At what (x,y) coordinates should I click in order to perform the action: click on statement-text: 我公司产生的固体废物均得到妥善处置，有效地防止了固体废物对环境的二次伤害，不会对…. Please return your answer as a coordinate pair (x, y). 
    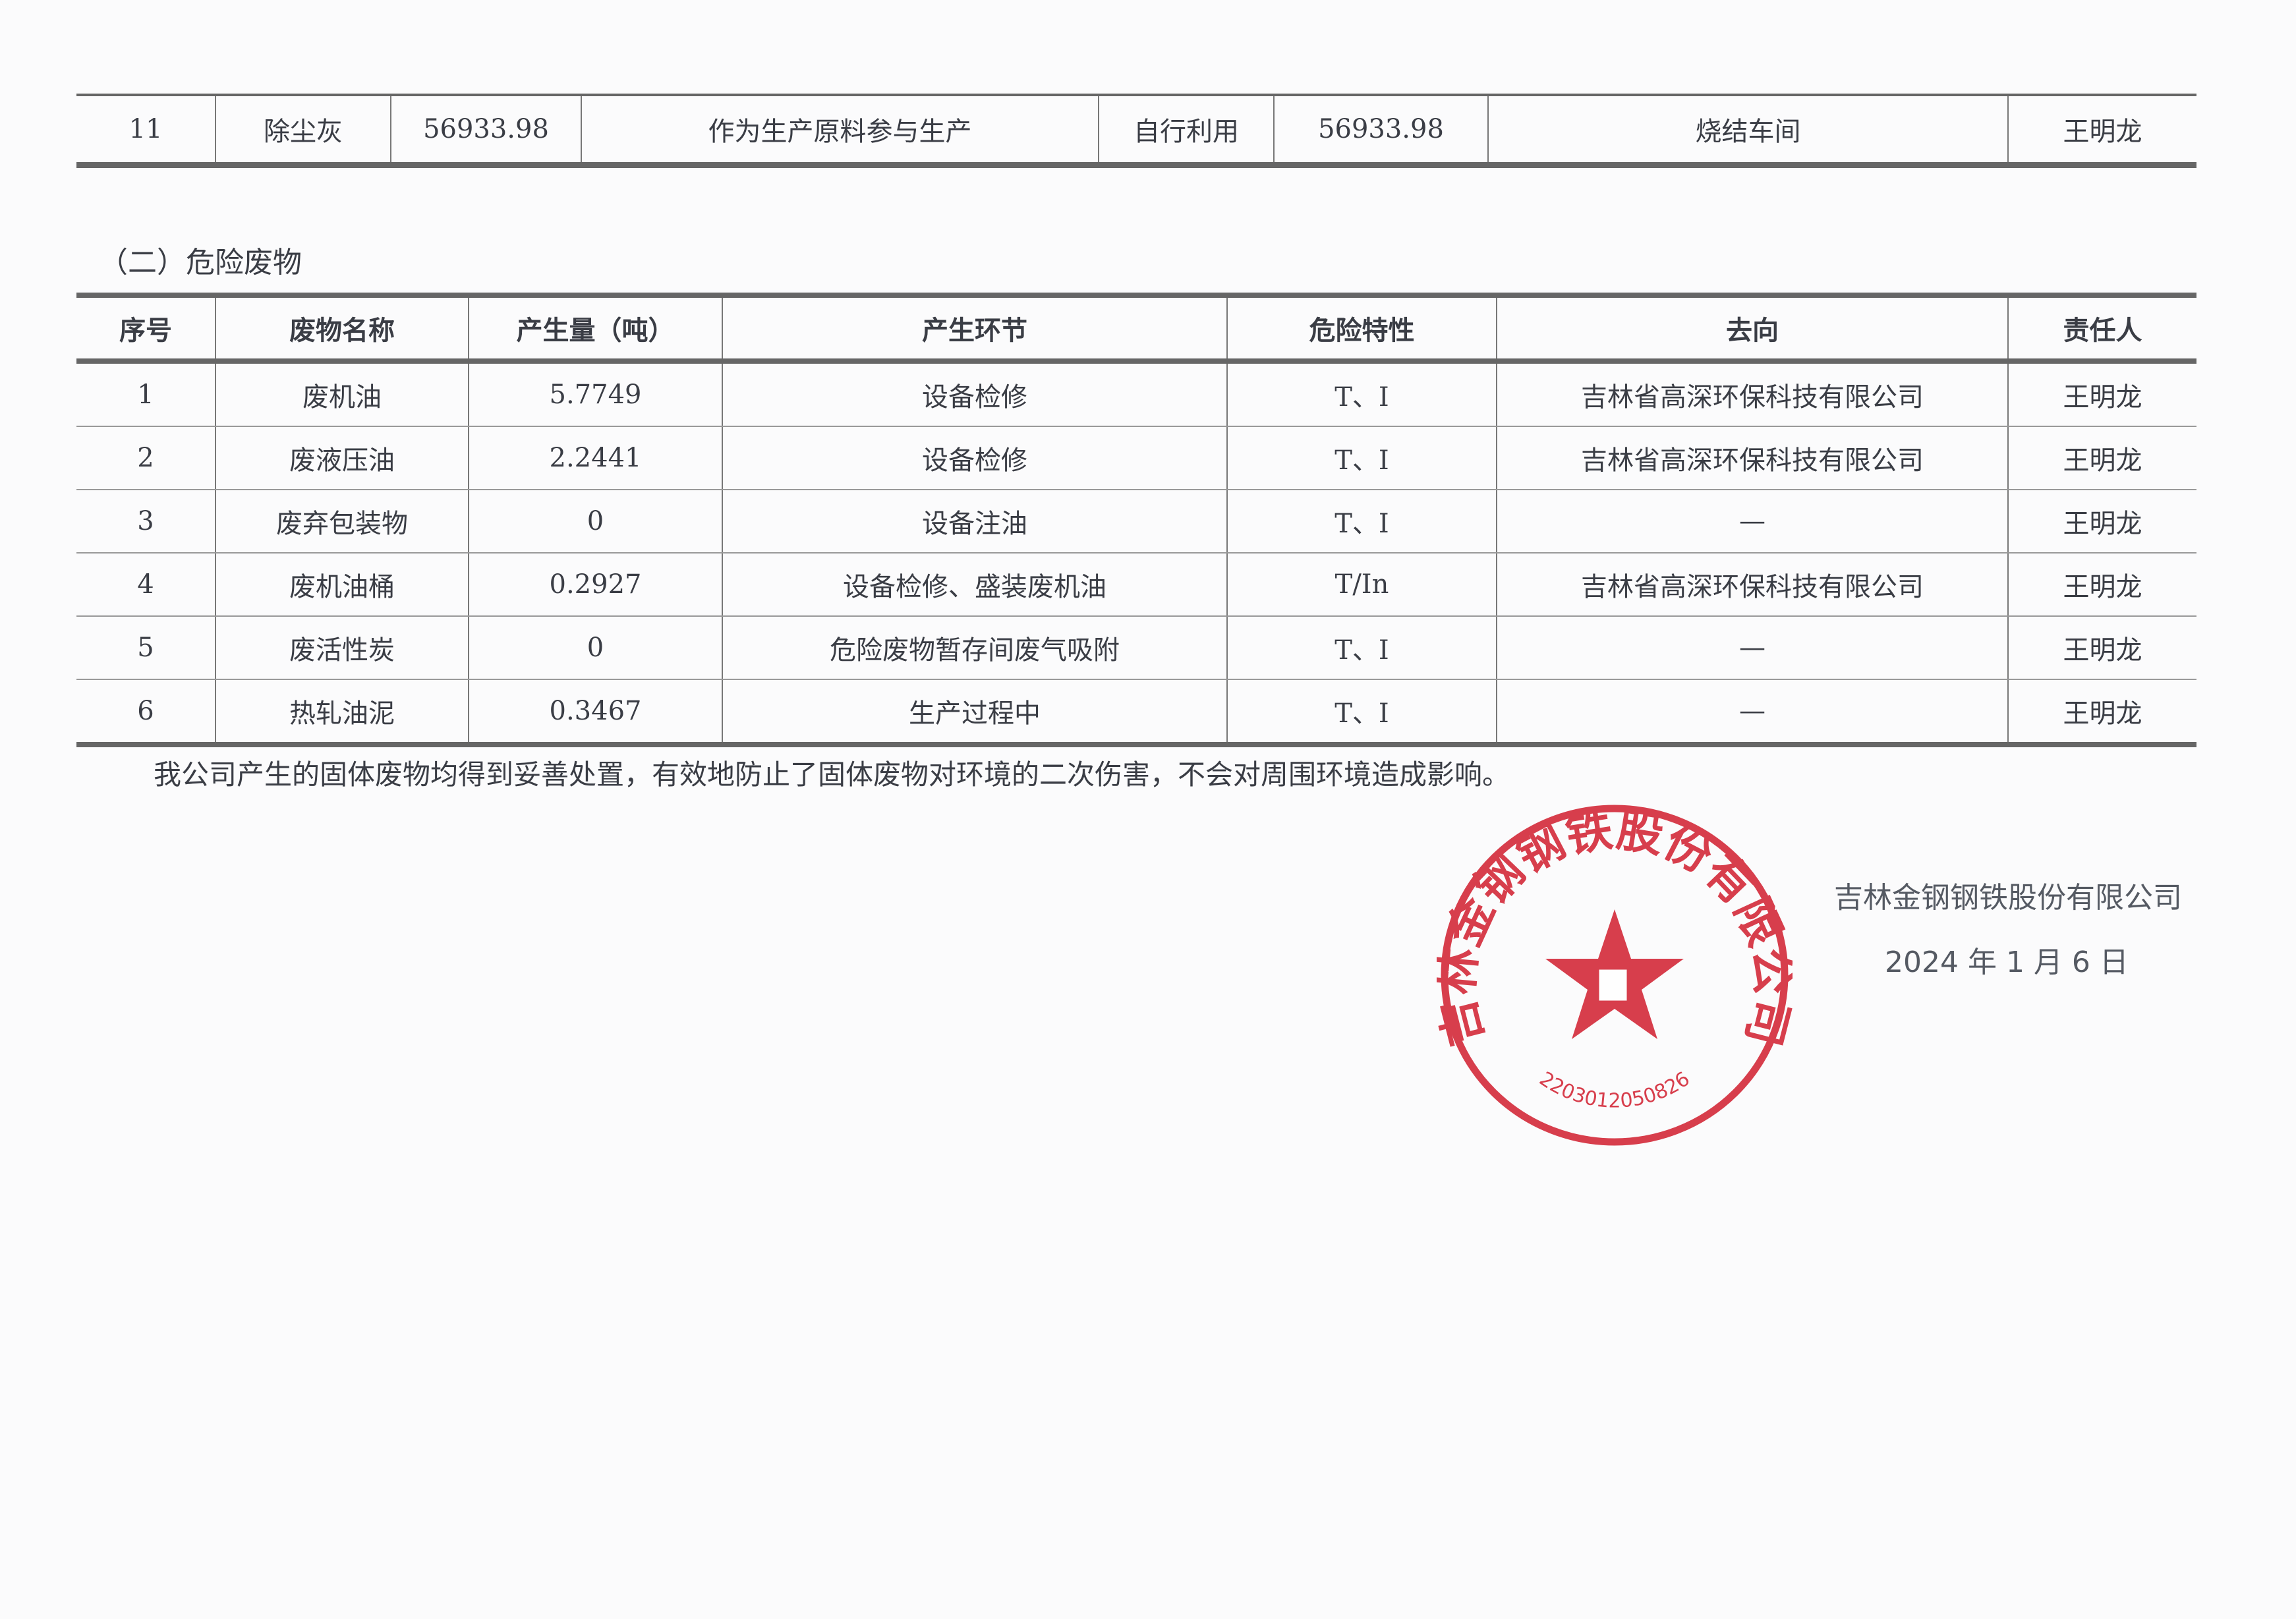
    Looking at the image, I should click on (832, 774).